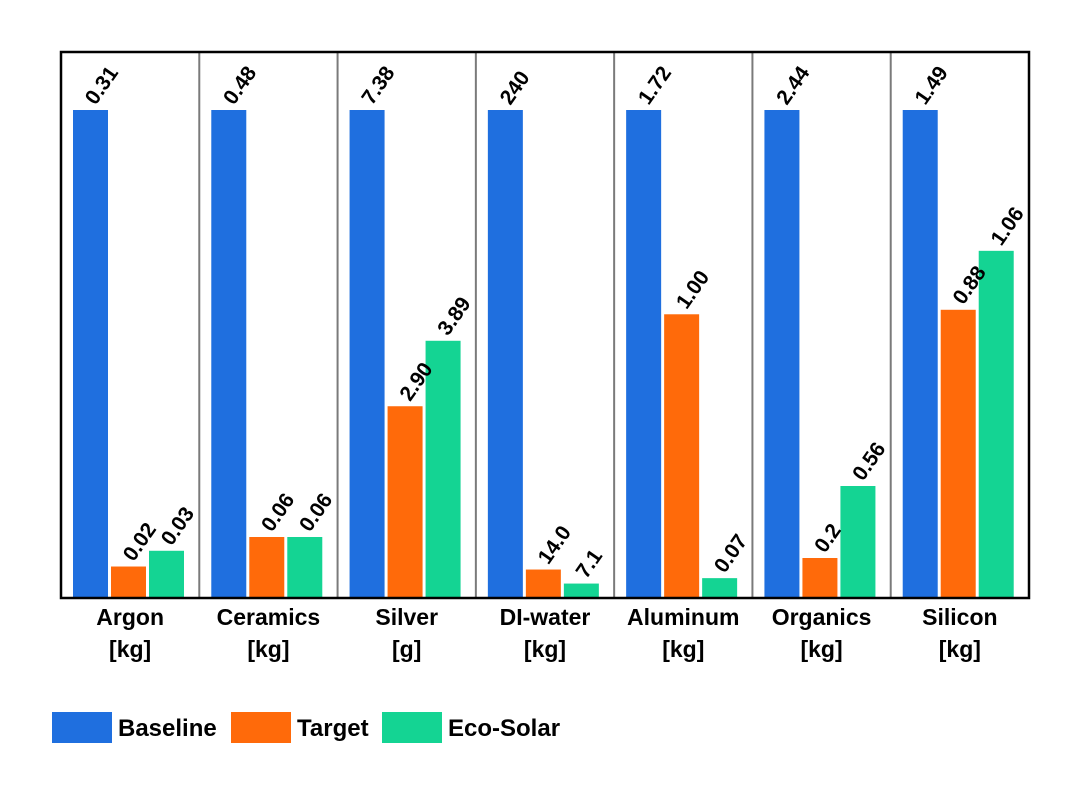 This screenshot has width=1080, height=795. Describe the element at coordinates (655, 85) in the screenshot. I see `value-label: 1.72` at that location.